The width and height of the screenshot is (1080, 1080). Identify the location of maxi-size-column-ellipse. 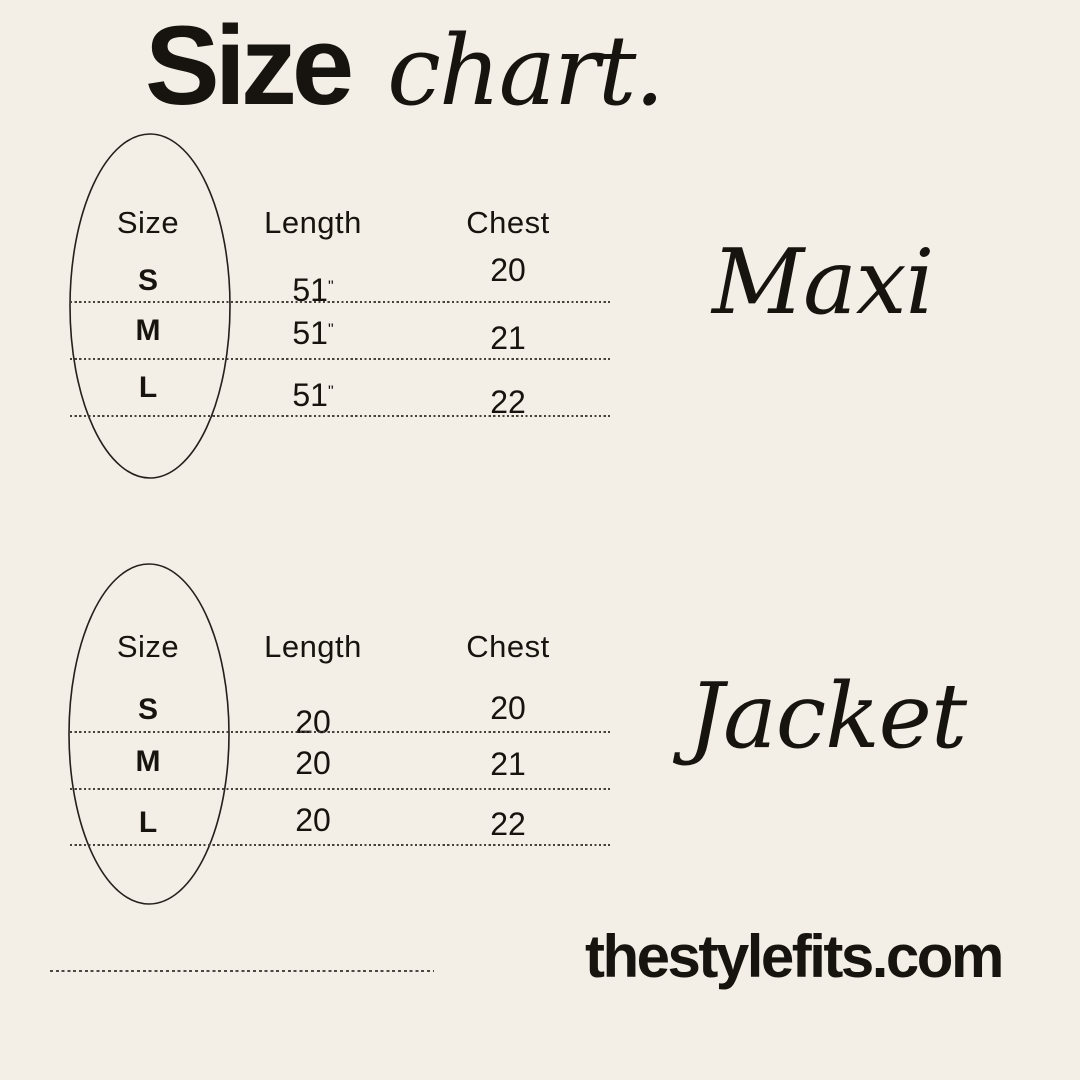
(150, 306).